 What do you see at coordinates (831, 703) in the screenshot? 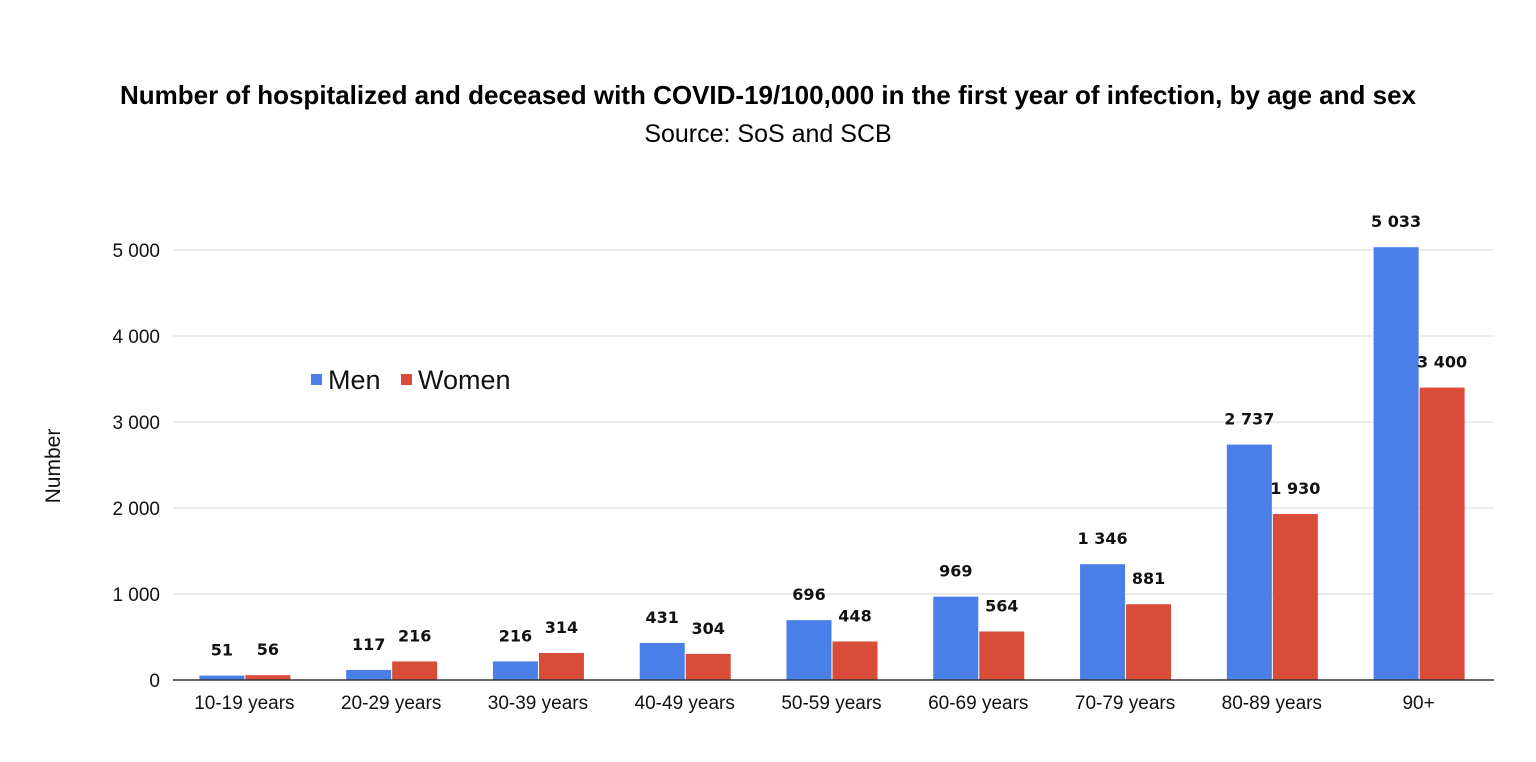
I see `x-tick-label: 50-59 years` at bounding box center [831, 703].